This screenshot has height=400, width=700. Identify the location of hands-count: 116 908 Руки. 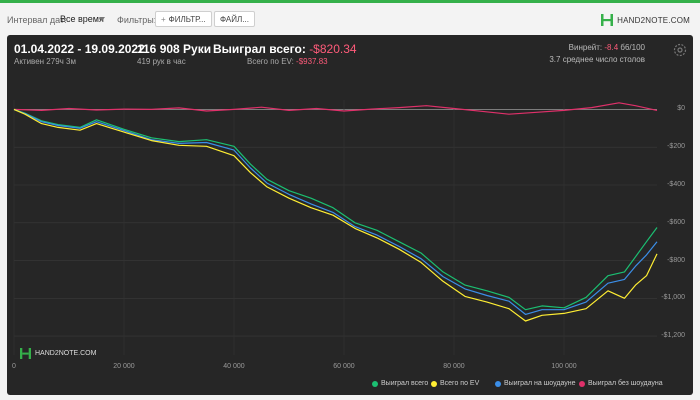
(174, 49).